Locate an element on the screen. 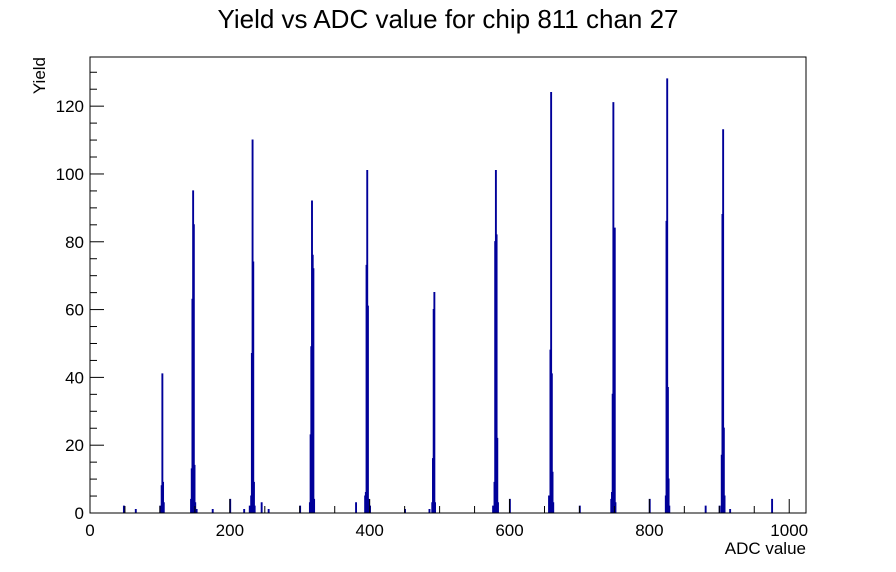 The image size is (896, 572). y-tick-label: 80 is located at coordinates (74, 242).